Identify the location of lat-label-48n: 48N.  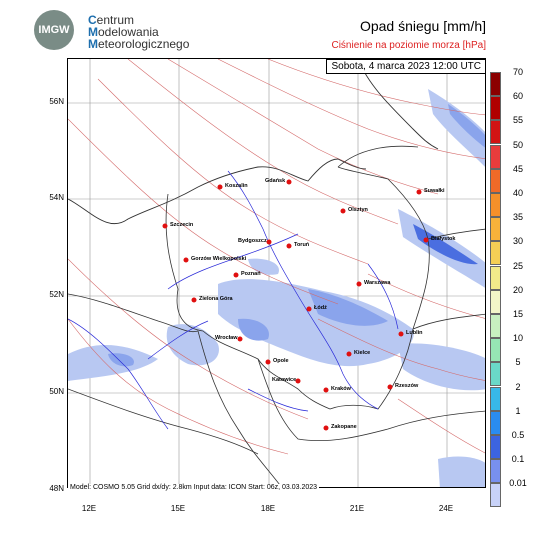
(56, 488).